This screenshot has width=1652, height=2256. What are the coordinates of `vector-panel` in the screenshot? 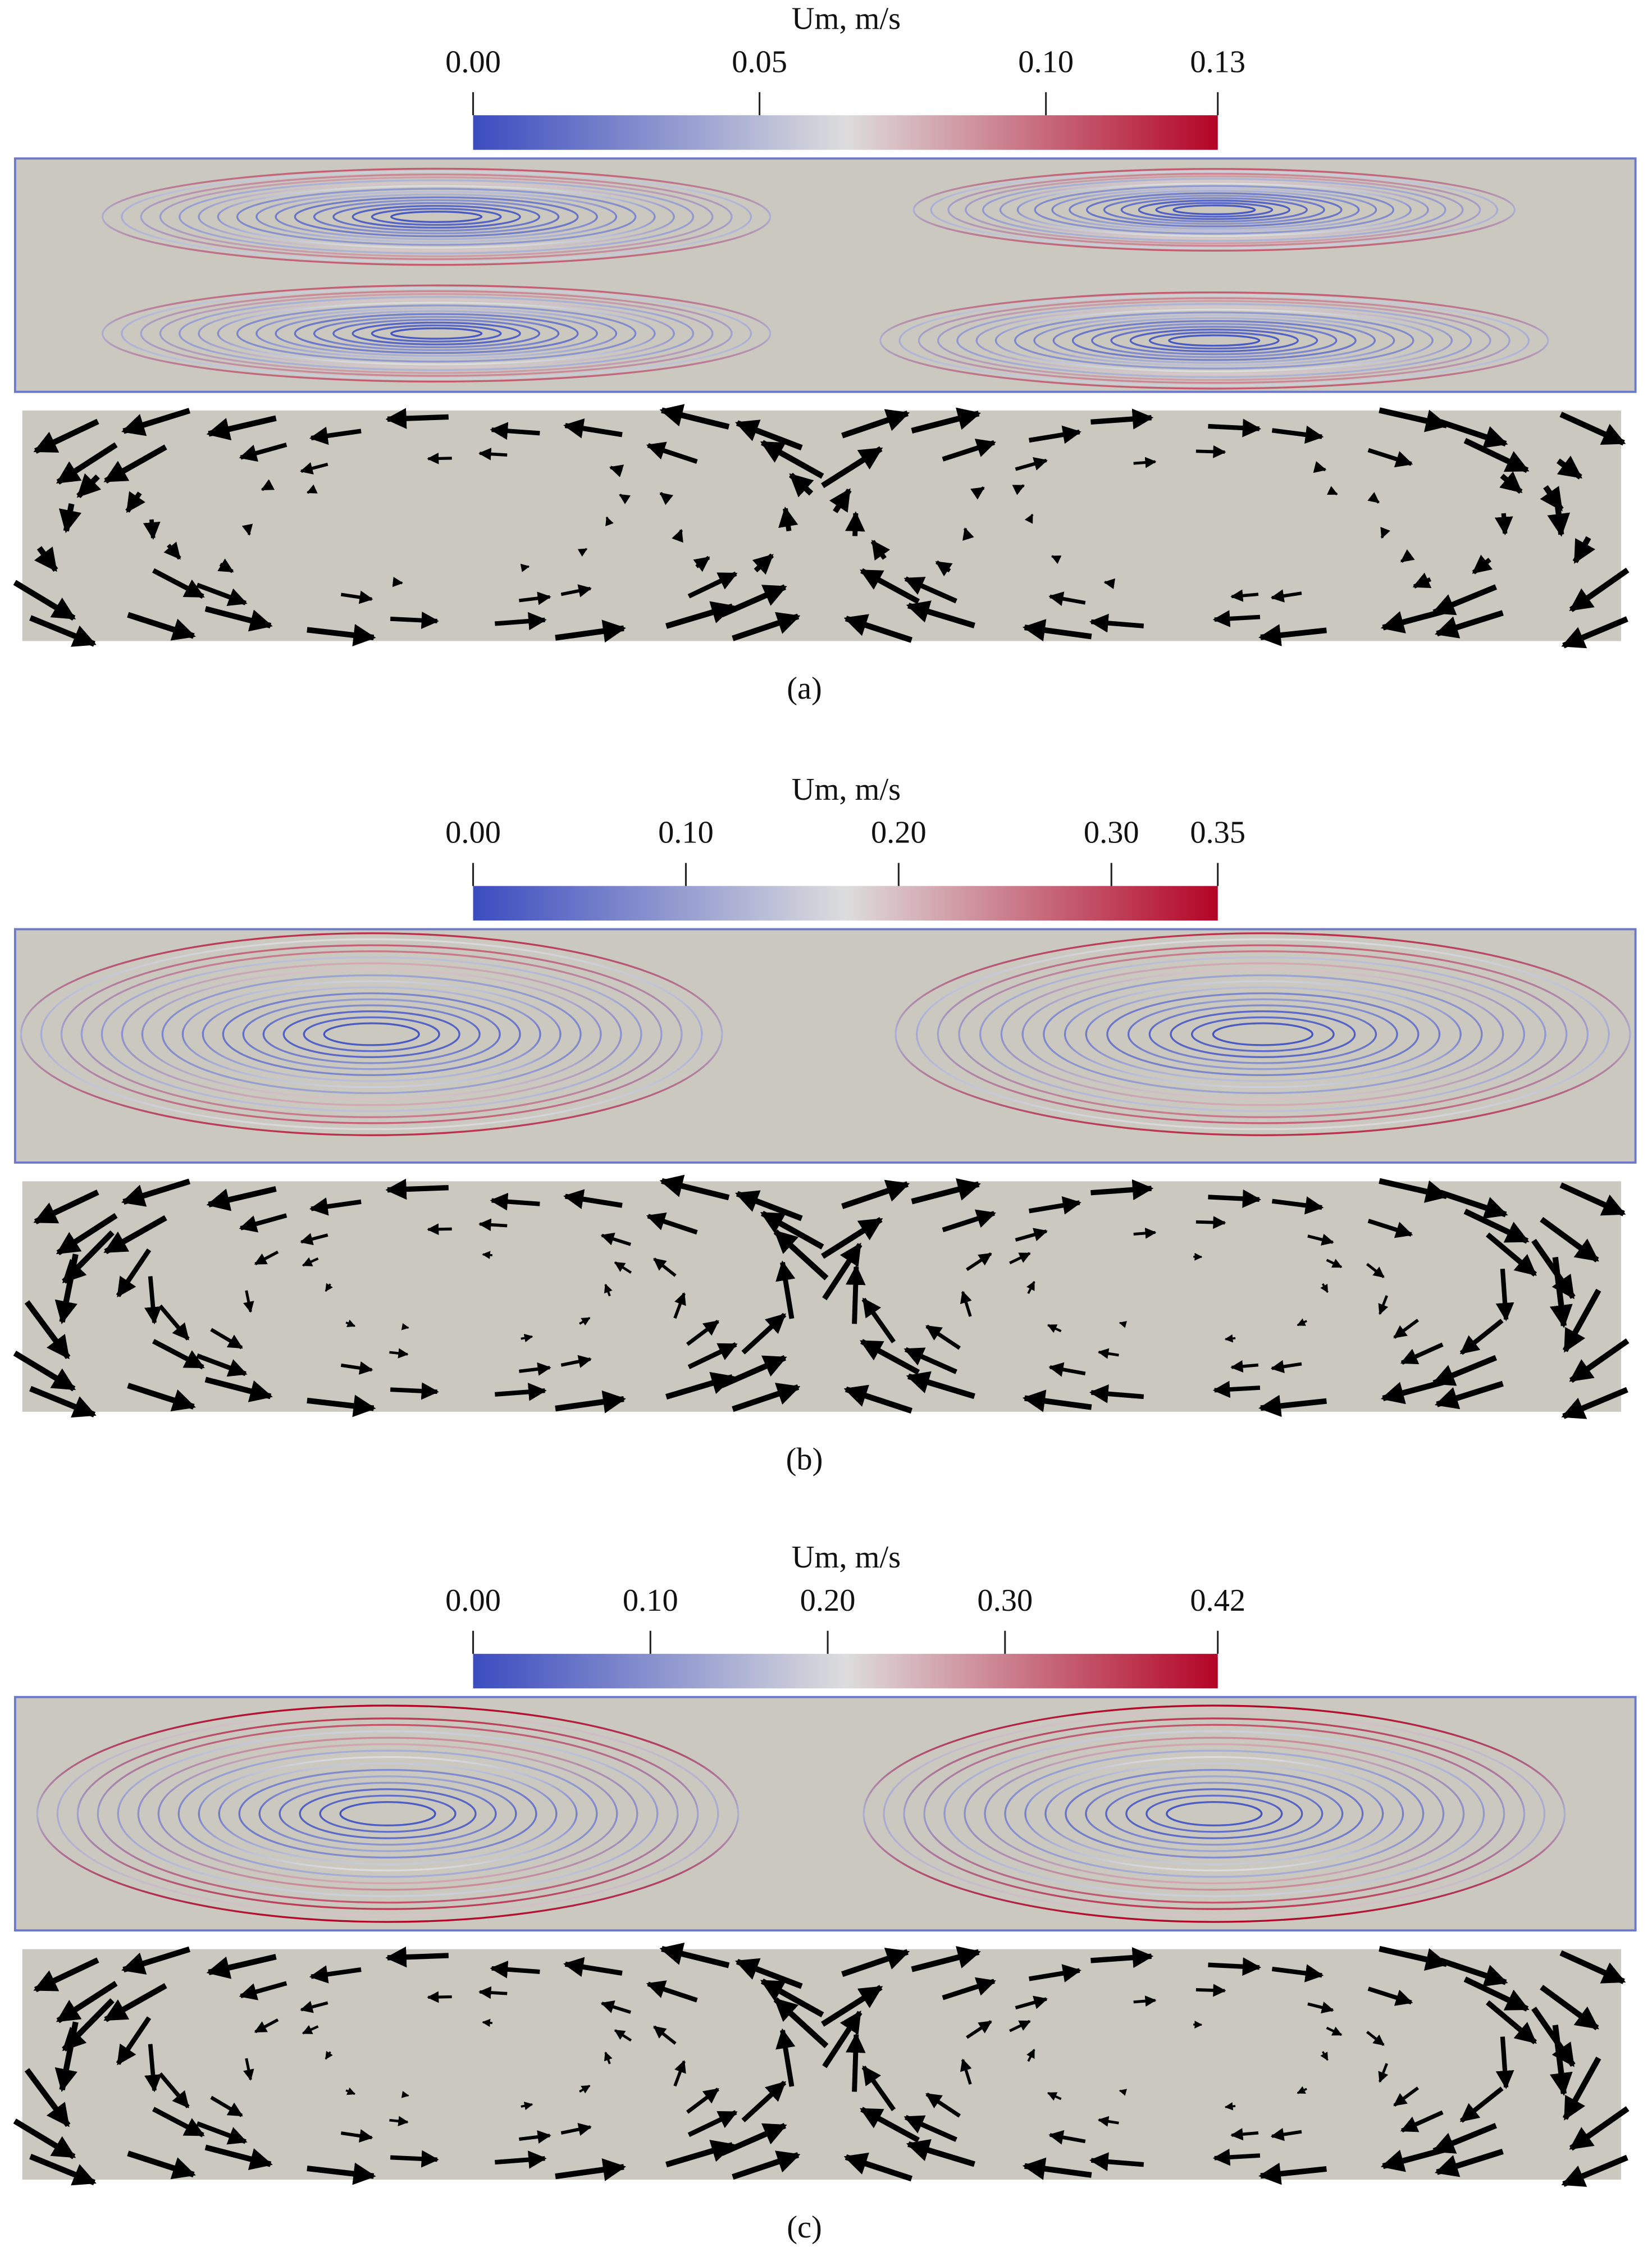 It's located at (821, 2064).